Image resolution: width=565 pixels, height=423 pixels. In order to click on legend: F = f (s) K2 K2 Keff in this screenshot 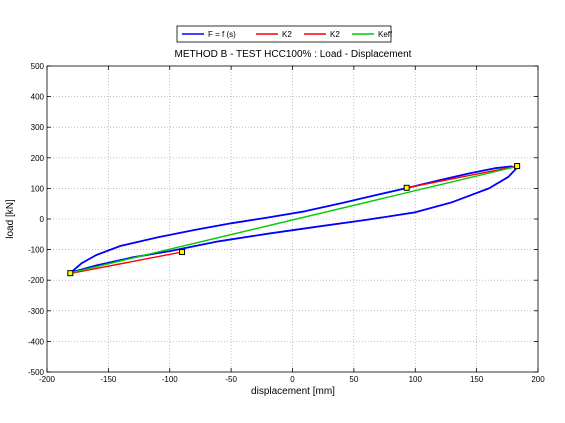, I will do `click(284, 34)`.